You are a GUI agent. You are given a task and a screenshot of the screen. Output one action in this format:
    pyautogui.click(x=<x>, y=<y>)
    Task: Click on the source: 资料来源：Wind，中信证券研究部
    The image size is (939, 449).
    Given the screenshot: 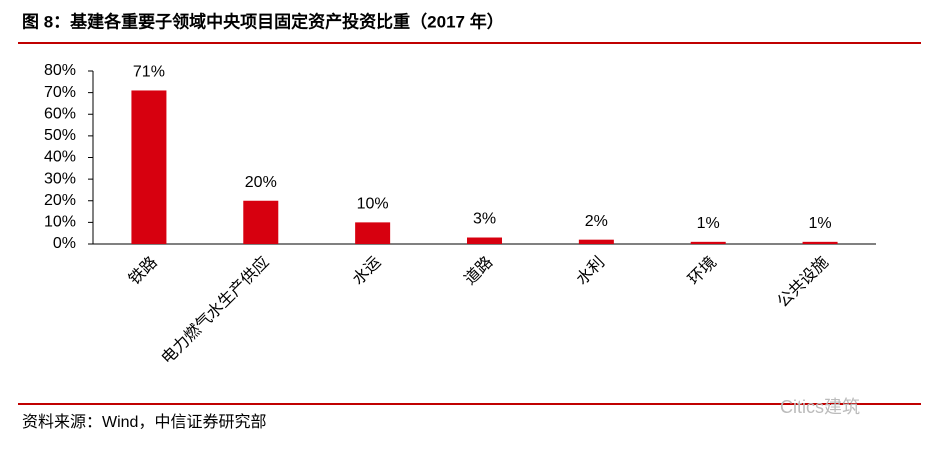 What is the action you would take?
    pyautogui.click(x=144, y=422)
    